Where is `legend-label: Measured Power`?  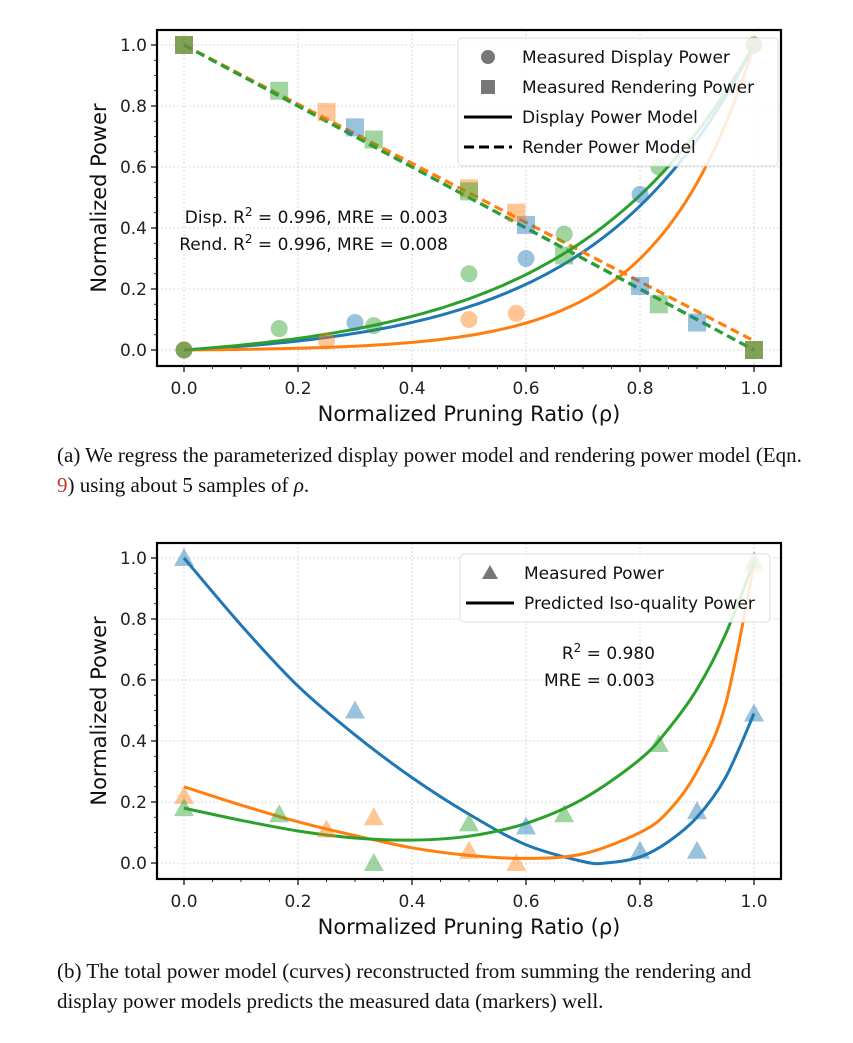
legend-label: Measured Power is located at coordinates (594, 574).